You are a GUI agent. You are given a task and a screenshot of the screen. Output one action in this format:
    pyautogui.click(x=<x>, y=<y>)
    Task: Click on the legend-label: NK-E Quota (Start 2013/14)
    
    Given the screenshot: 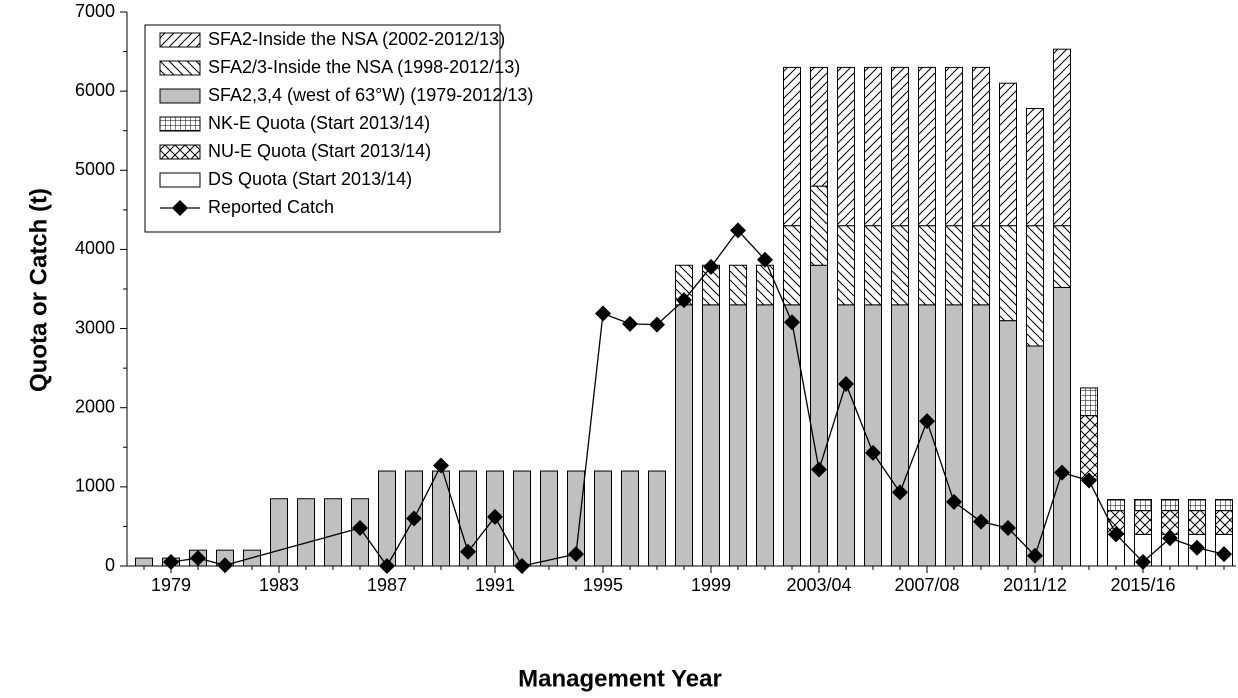 What is the action you would take?
    pyautogui.click(x=319, y=123)
    